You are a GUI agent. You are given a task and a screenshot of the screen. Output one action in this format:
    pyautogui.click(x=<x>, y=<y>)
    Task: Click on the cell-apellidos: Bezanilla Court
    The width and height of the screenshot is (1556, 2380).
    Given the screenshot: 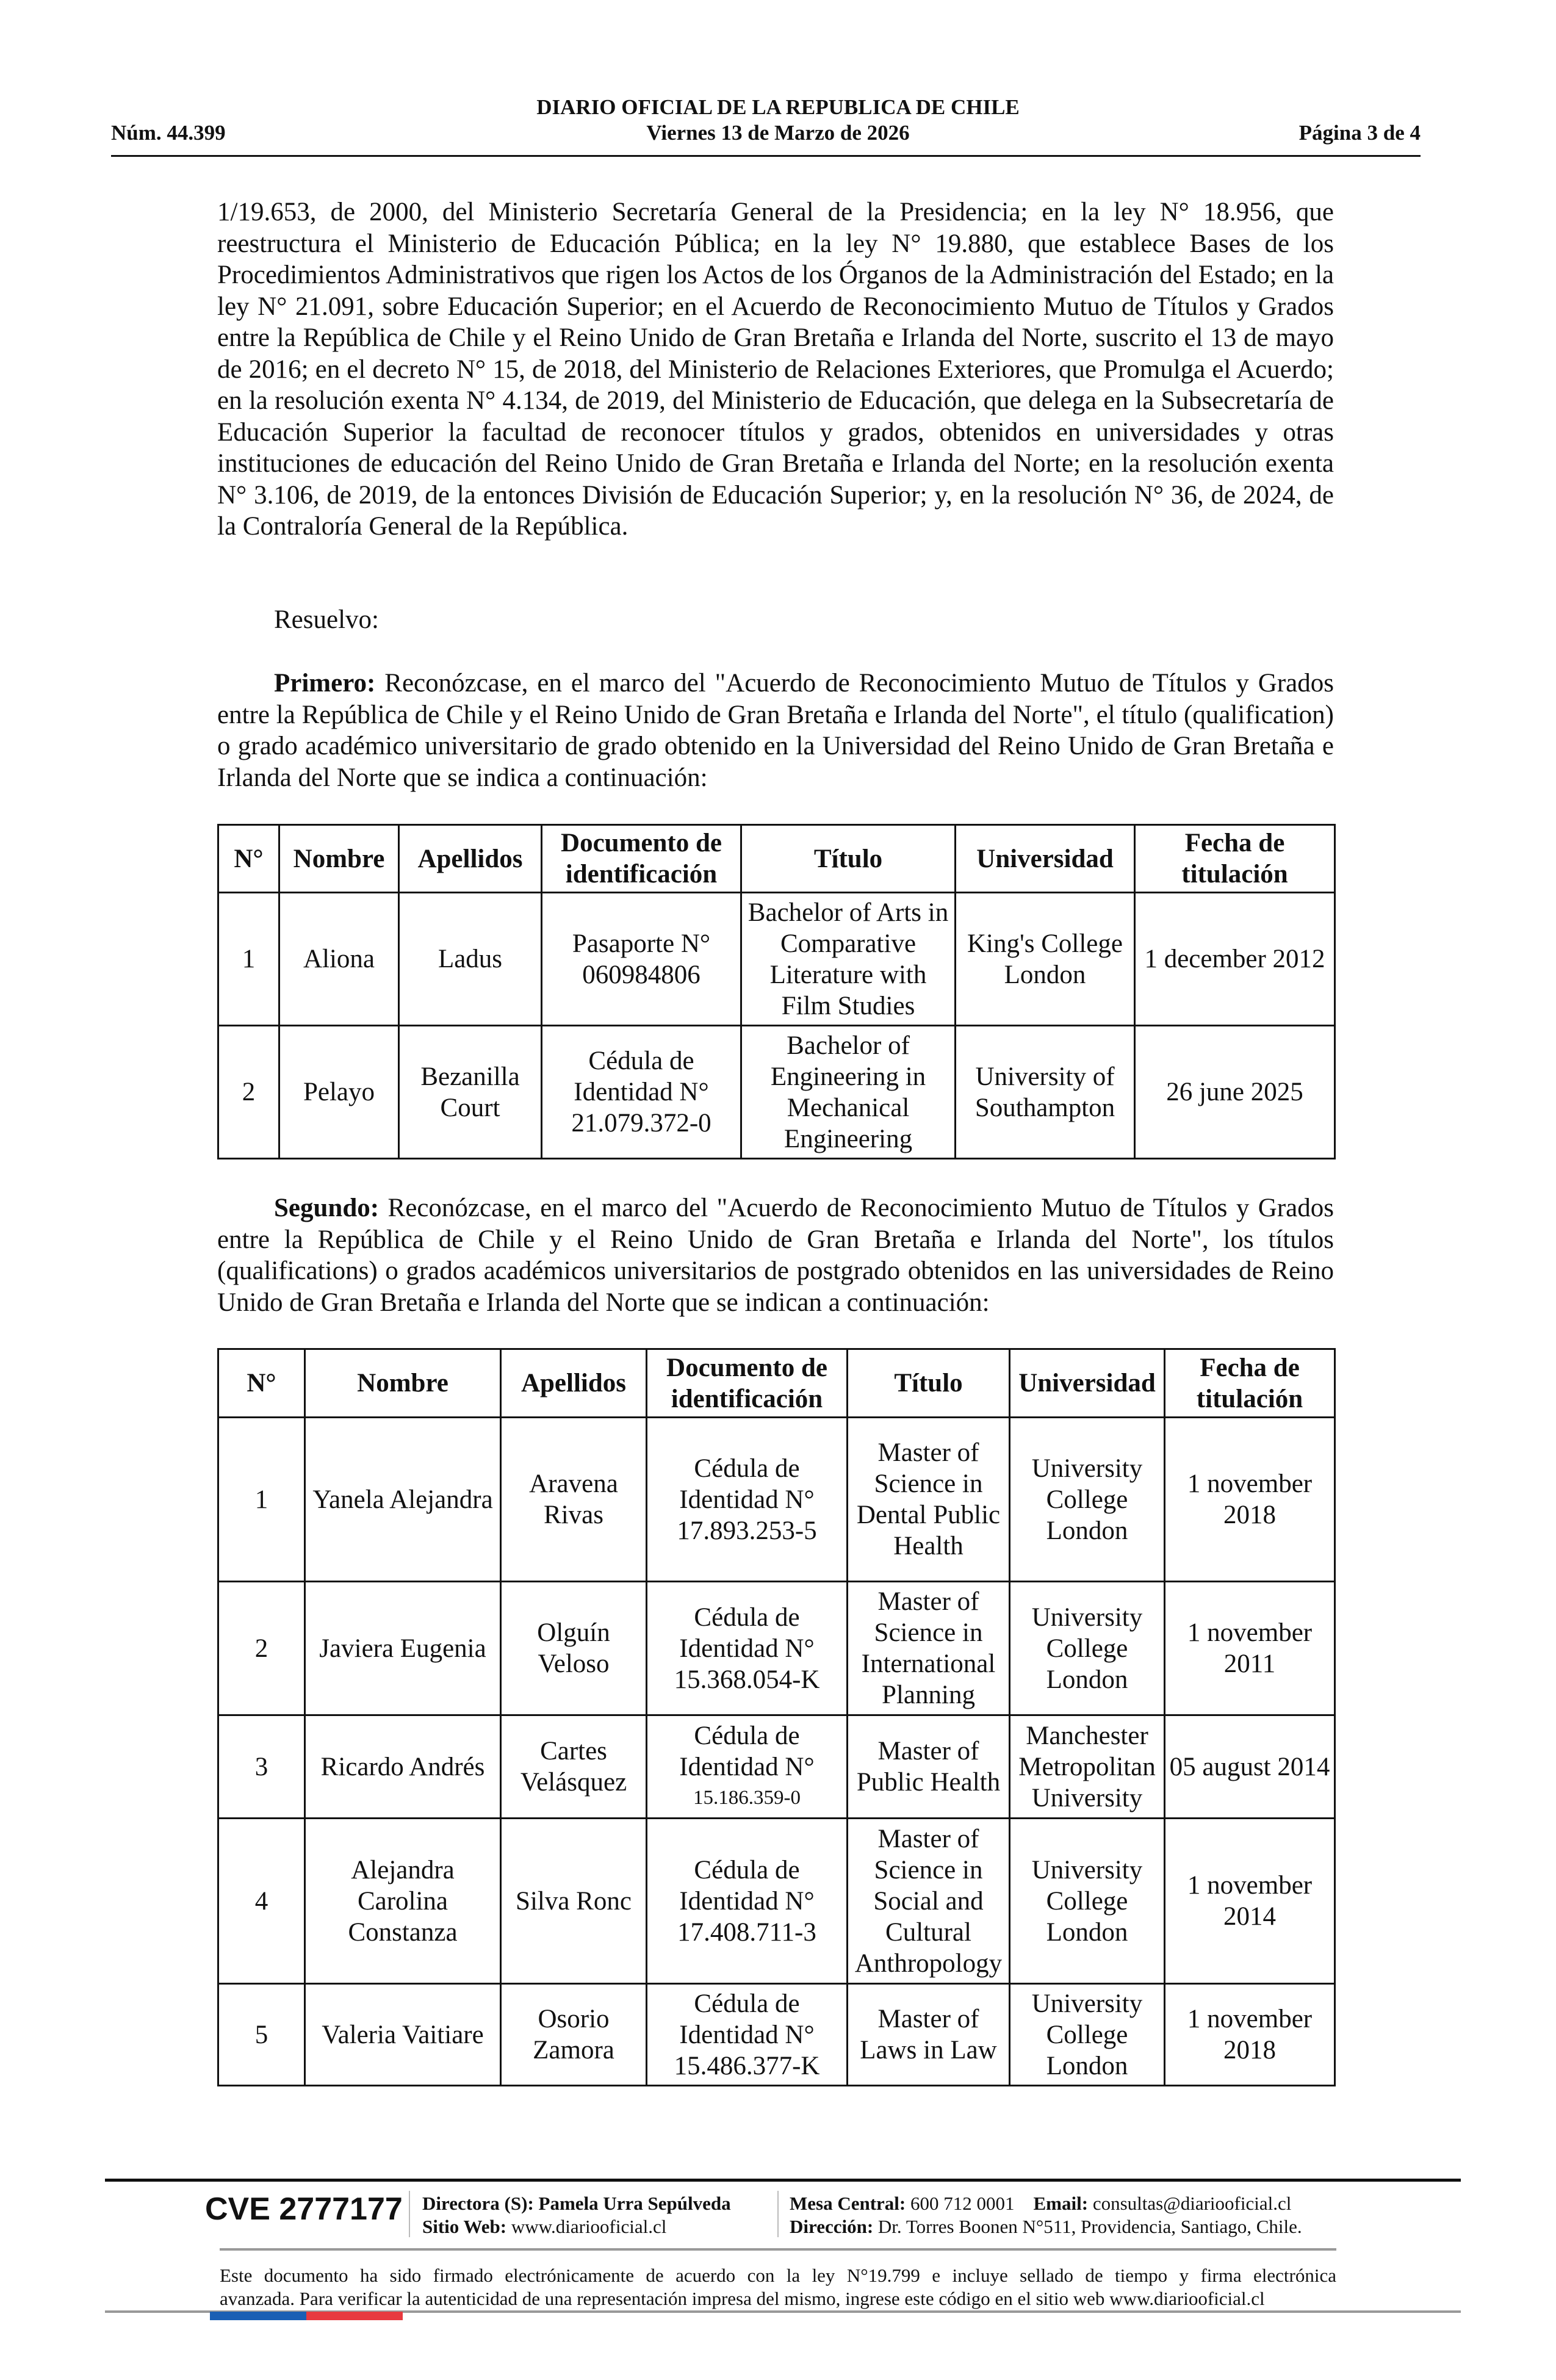 What is the action you would take?
    pyautogui.click(x=470, y=1092)
    